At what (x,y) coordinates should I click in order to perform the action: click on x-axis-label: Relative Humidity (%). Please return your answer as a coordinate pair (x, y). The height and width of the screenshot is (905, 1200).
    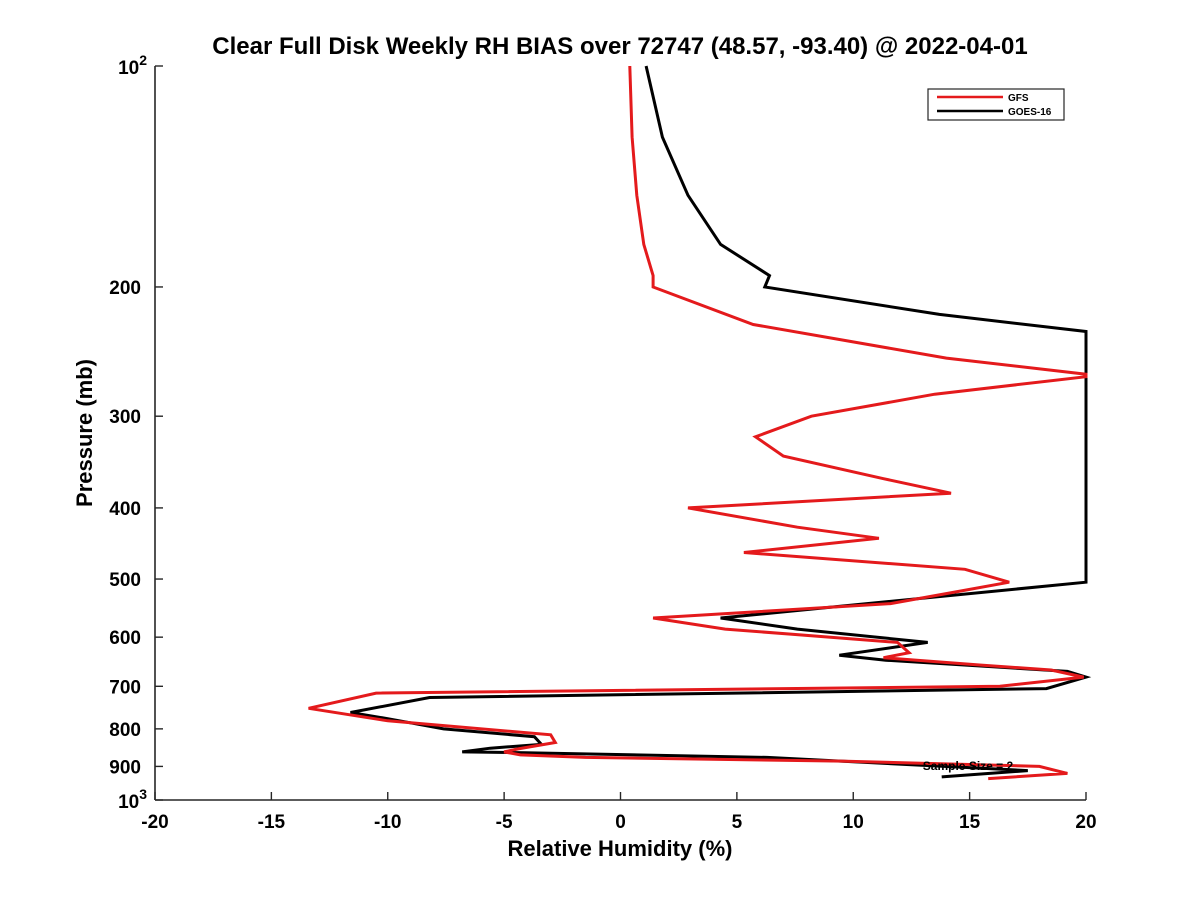
    Looking at the image, I should click on (620, 848).